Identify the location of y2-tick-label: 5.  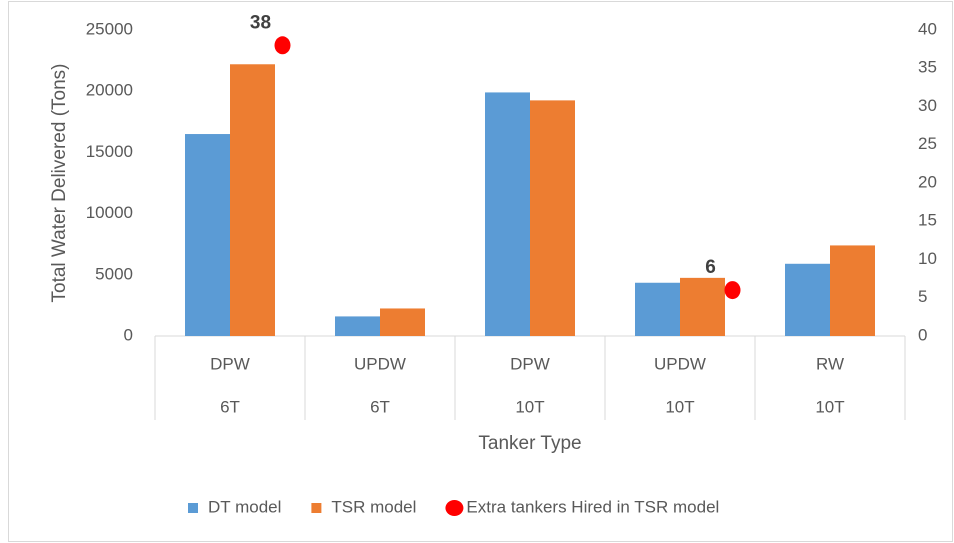
(922, 296).